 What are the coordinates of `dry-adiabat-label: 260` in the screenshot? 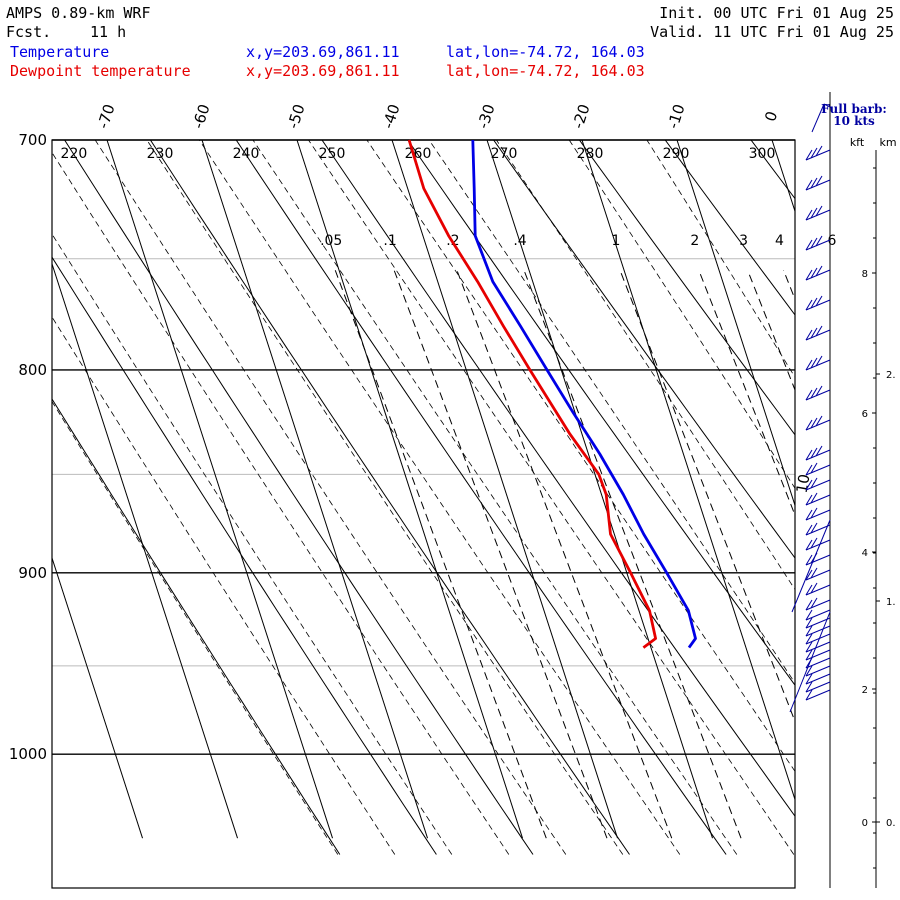 It's located at (418, 154).